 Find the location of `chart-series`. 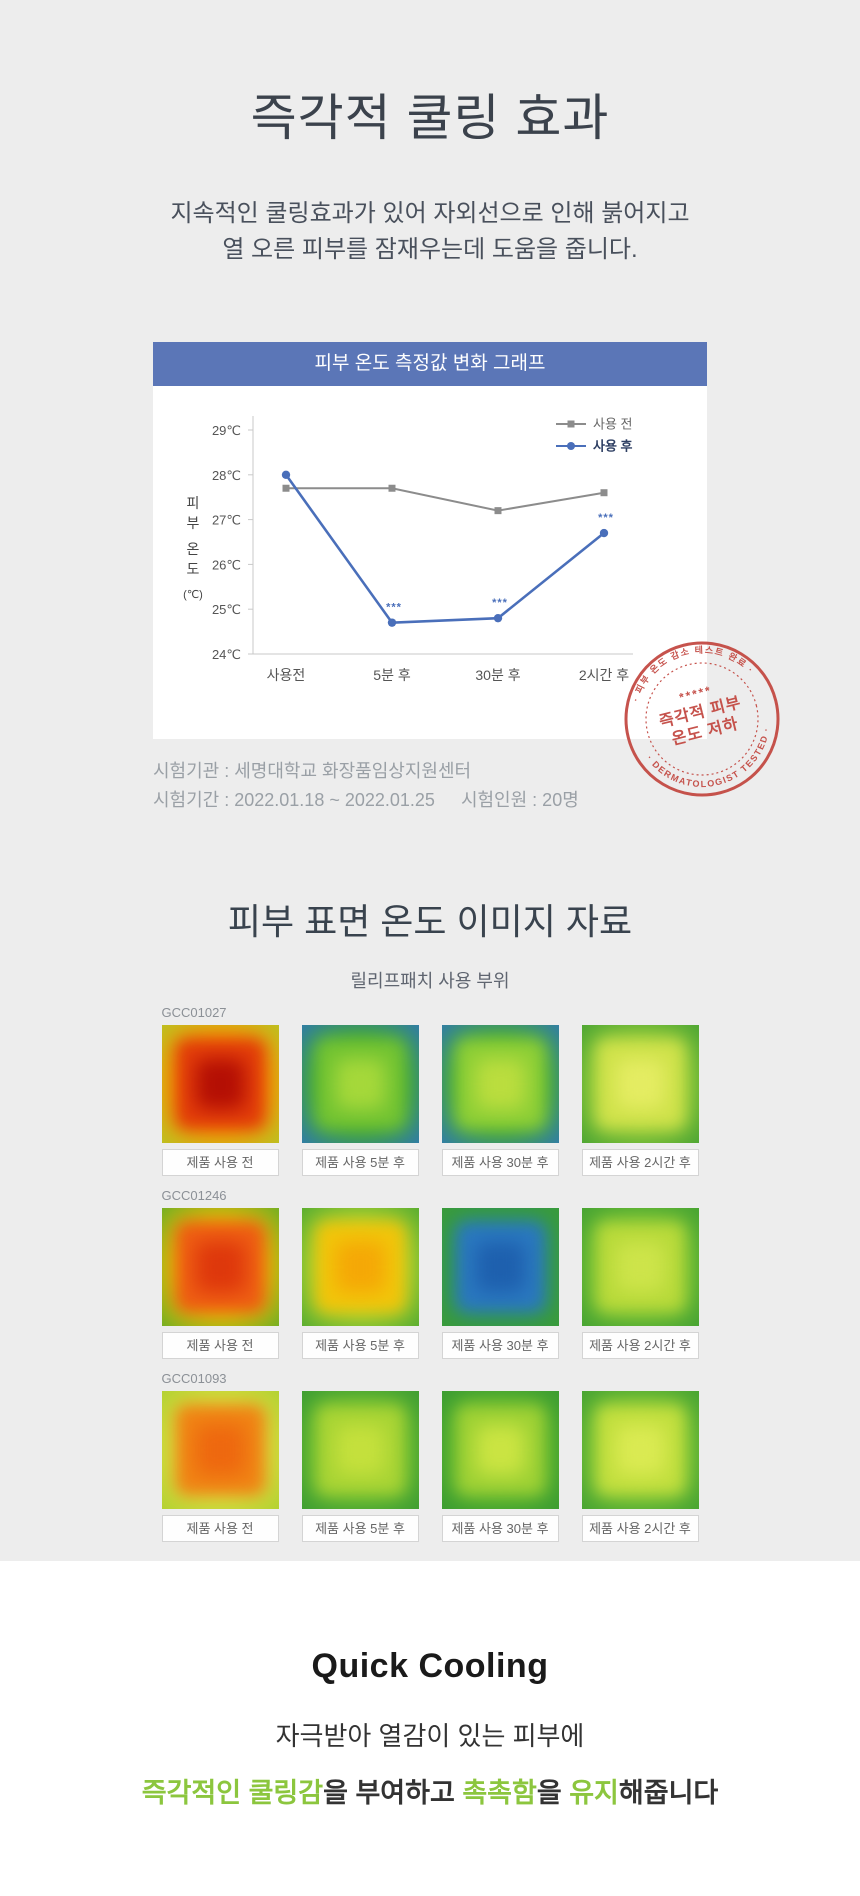

chart-series is located at coordinates (445, 499).